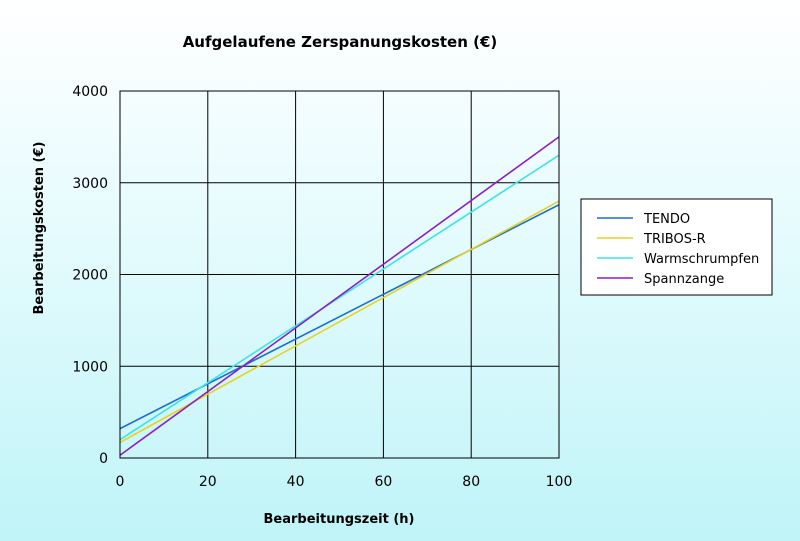  I want to click on y-tick-label: 4000, so click(90, 92).